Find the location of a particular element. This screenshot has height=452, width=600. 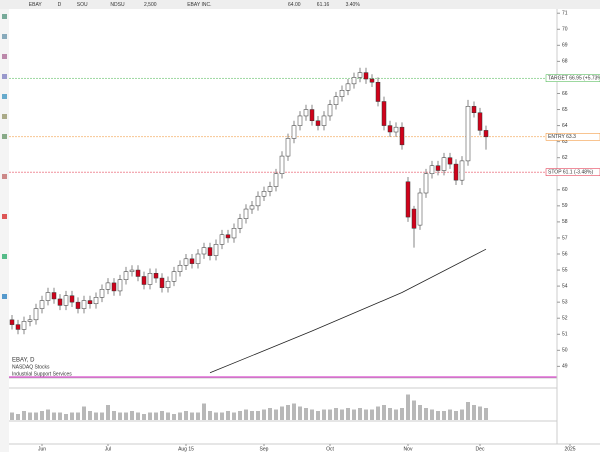

toolbar-text: D is located at coordinates (60, 5).